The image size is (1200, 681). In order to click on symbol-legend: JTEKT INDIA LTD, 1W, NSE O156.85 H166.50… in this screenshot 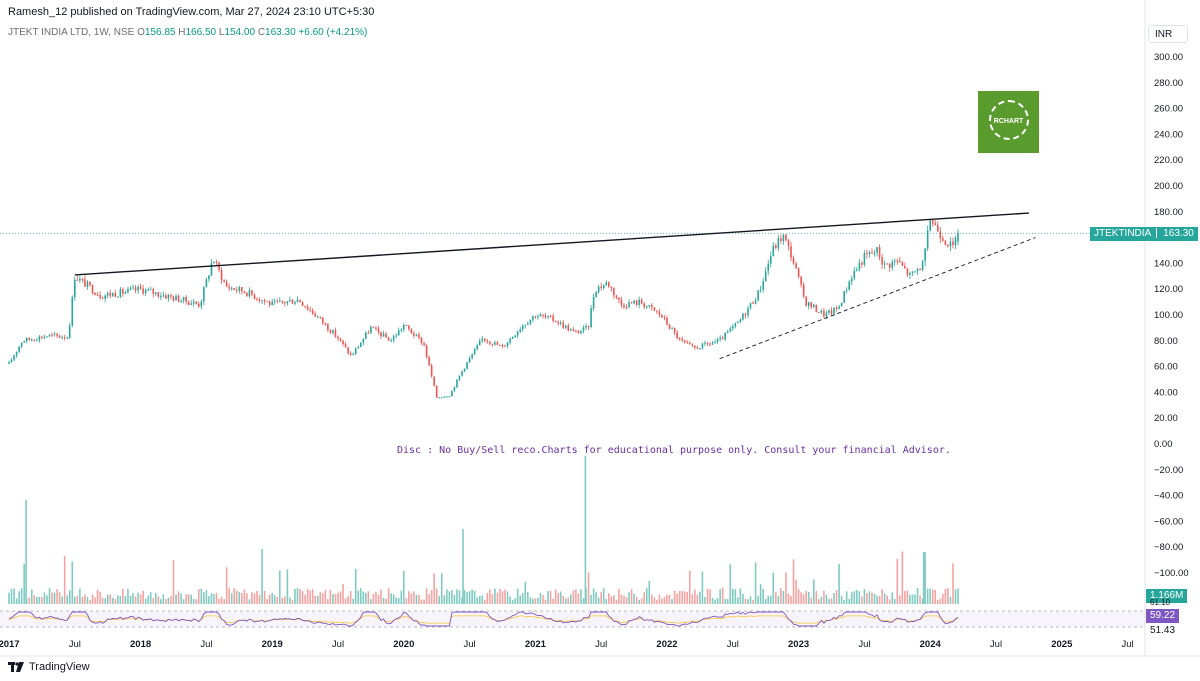, I will do `click(187, 32)`.